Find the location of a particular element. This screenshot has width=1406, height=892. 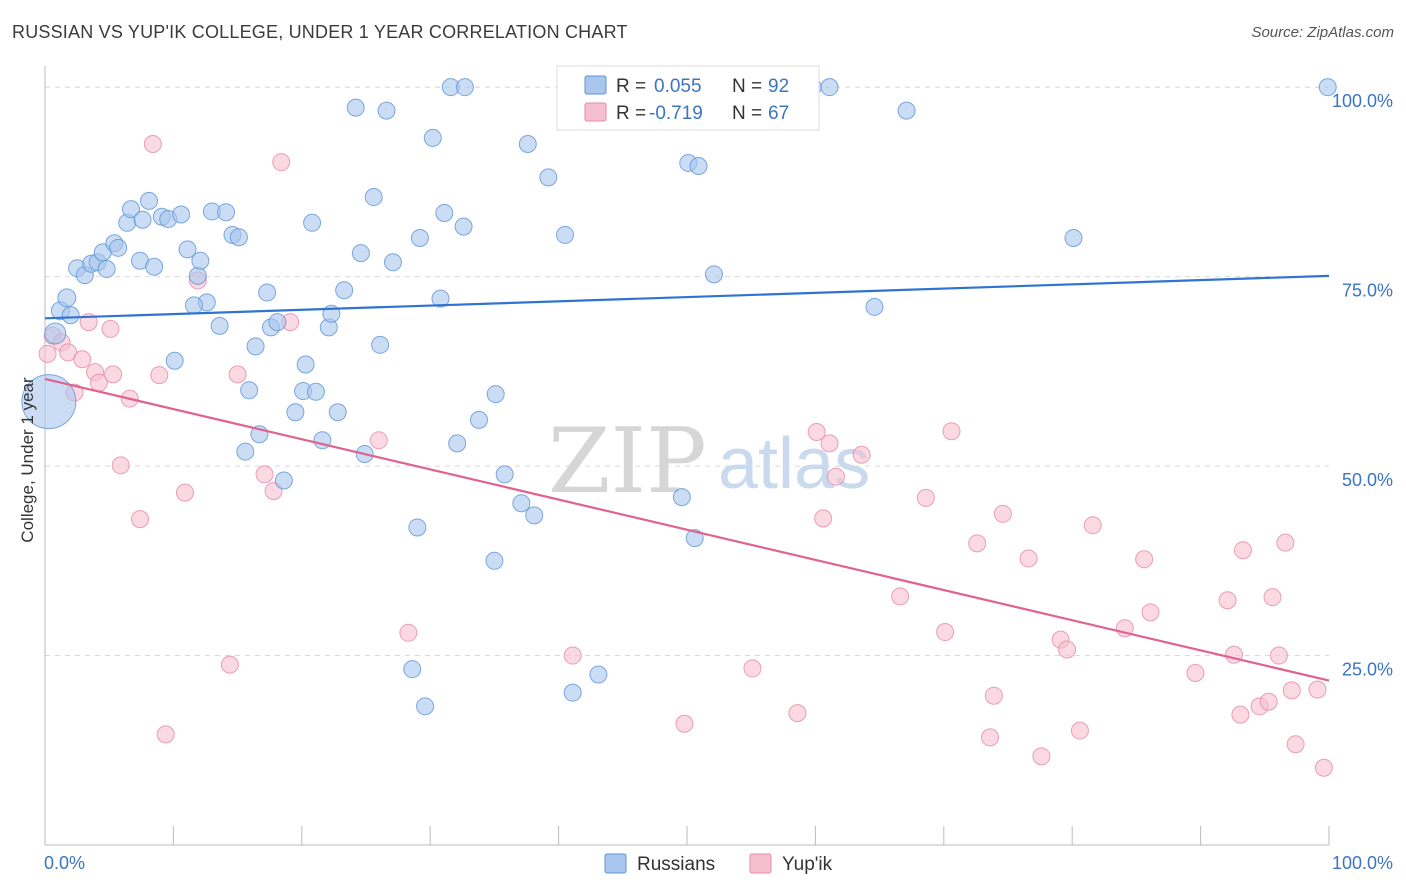

legend-russians-label: Russians is located at coordinates (676, 864).